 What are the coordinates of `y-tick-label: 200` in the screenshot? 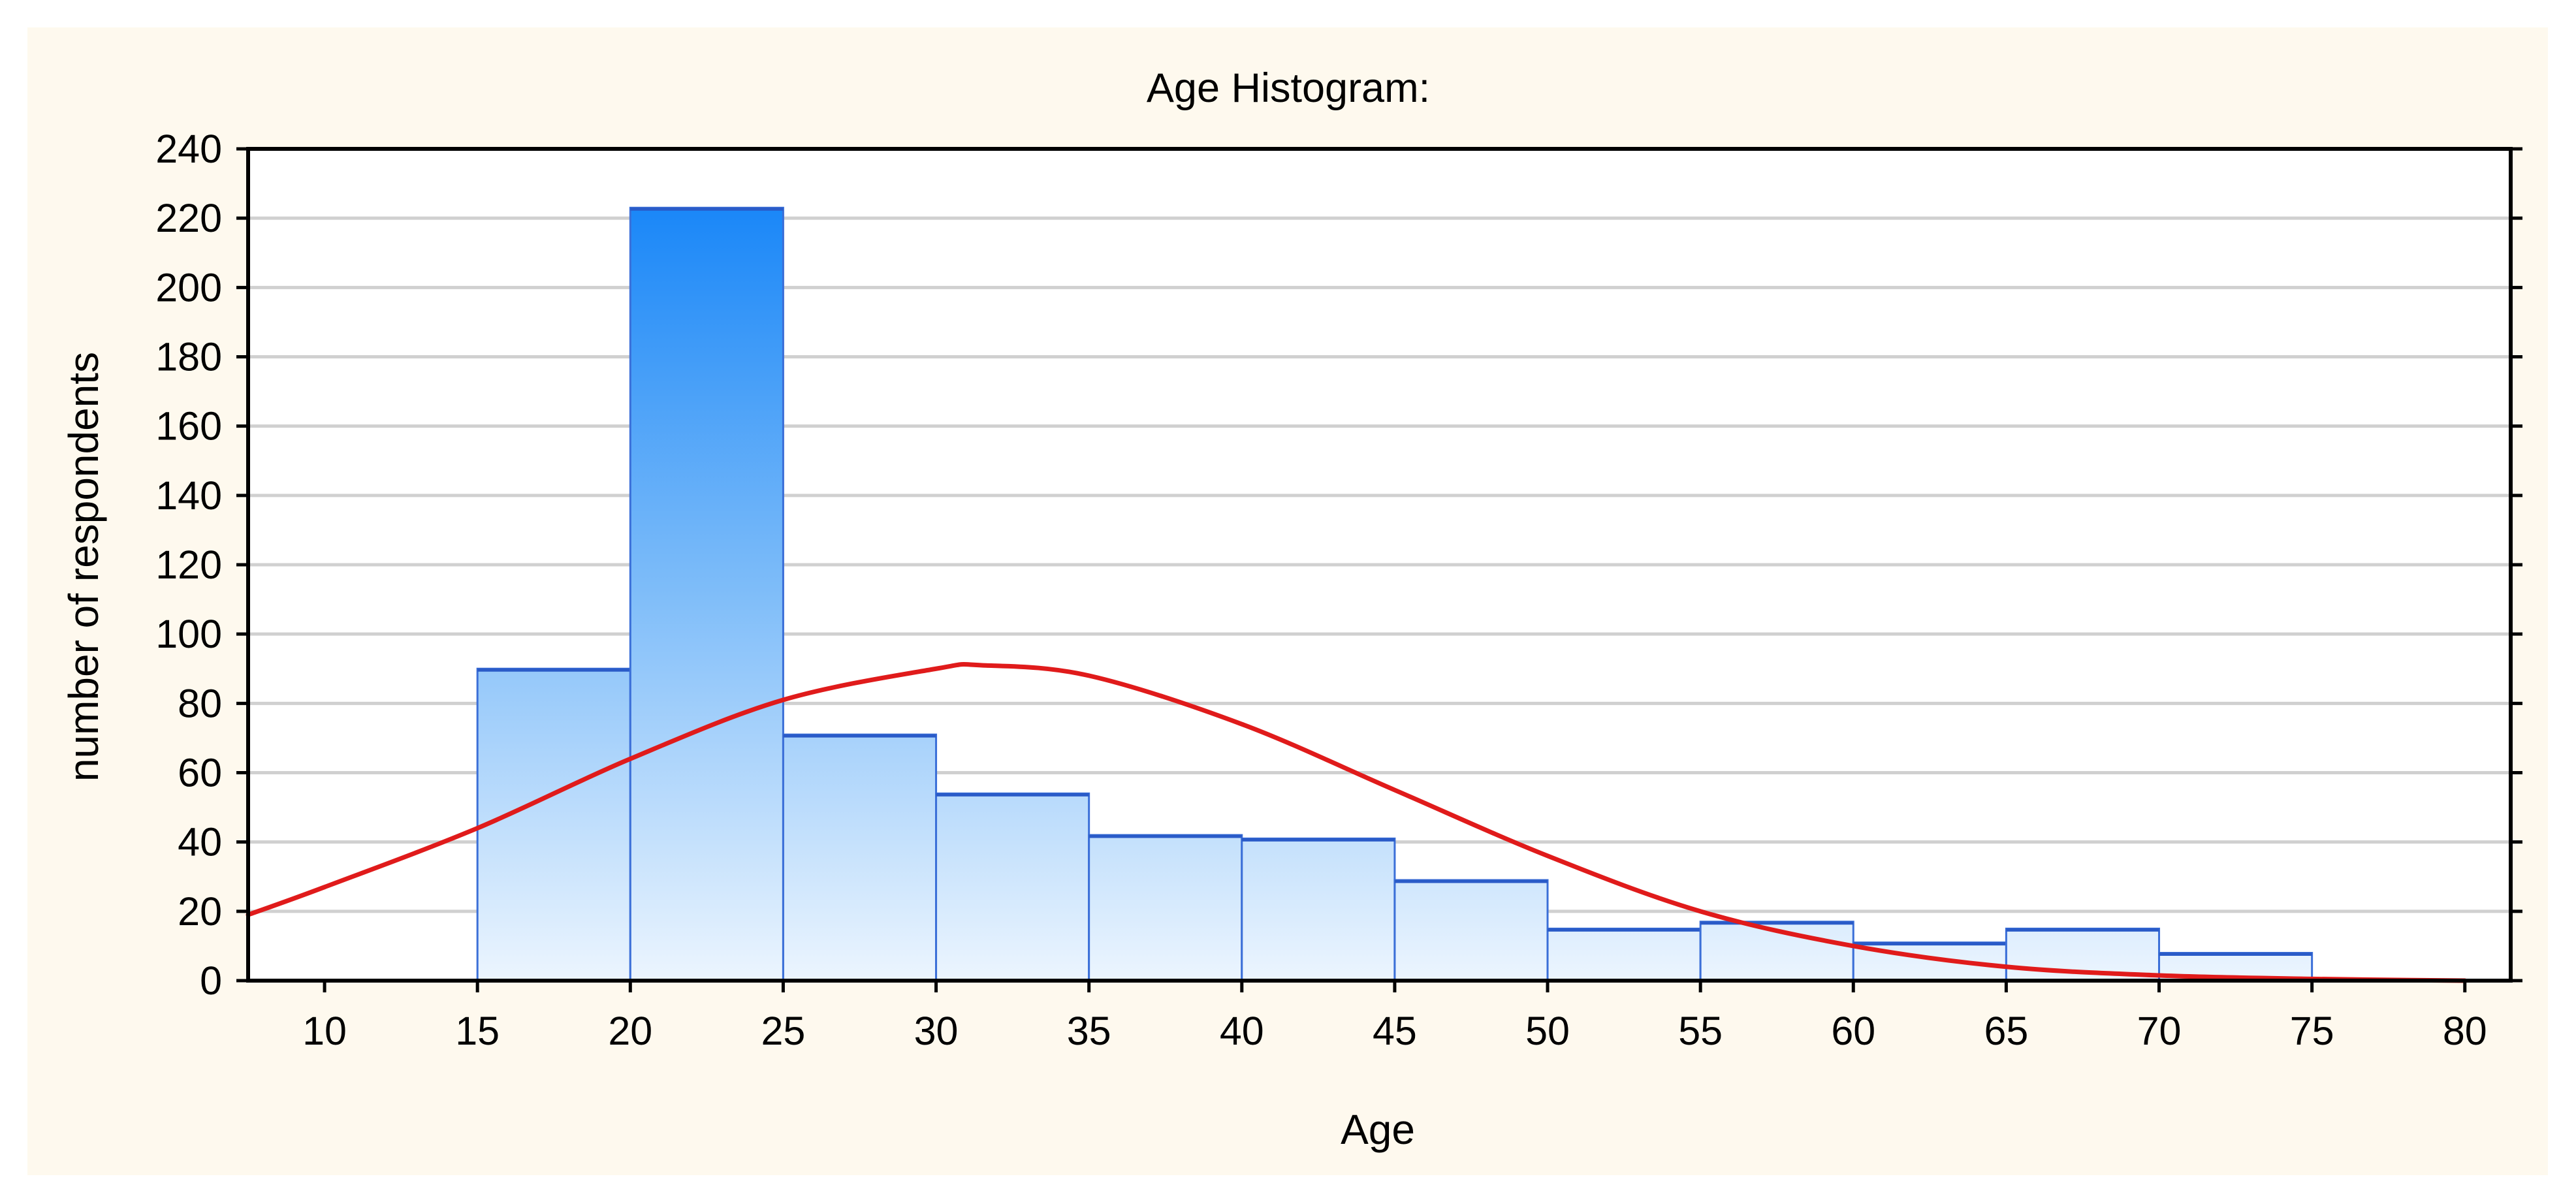 It's located at (189, 287).